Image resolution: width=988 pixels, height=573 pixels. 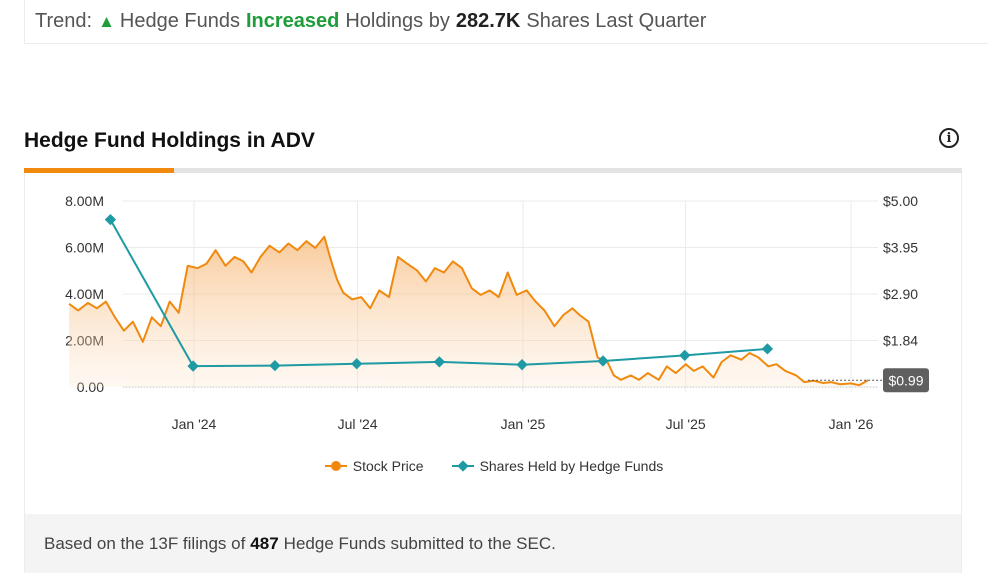 What do you see at coordinates (264, 543) in the screenshot?
I see `hedge-fund-count: 487` at bounding box center [264, 543].